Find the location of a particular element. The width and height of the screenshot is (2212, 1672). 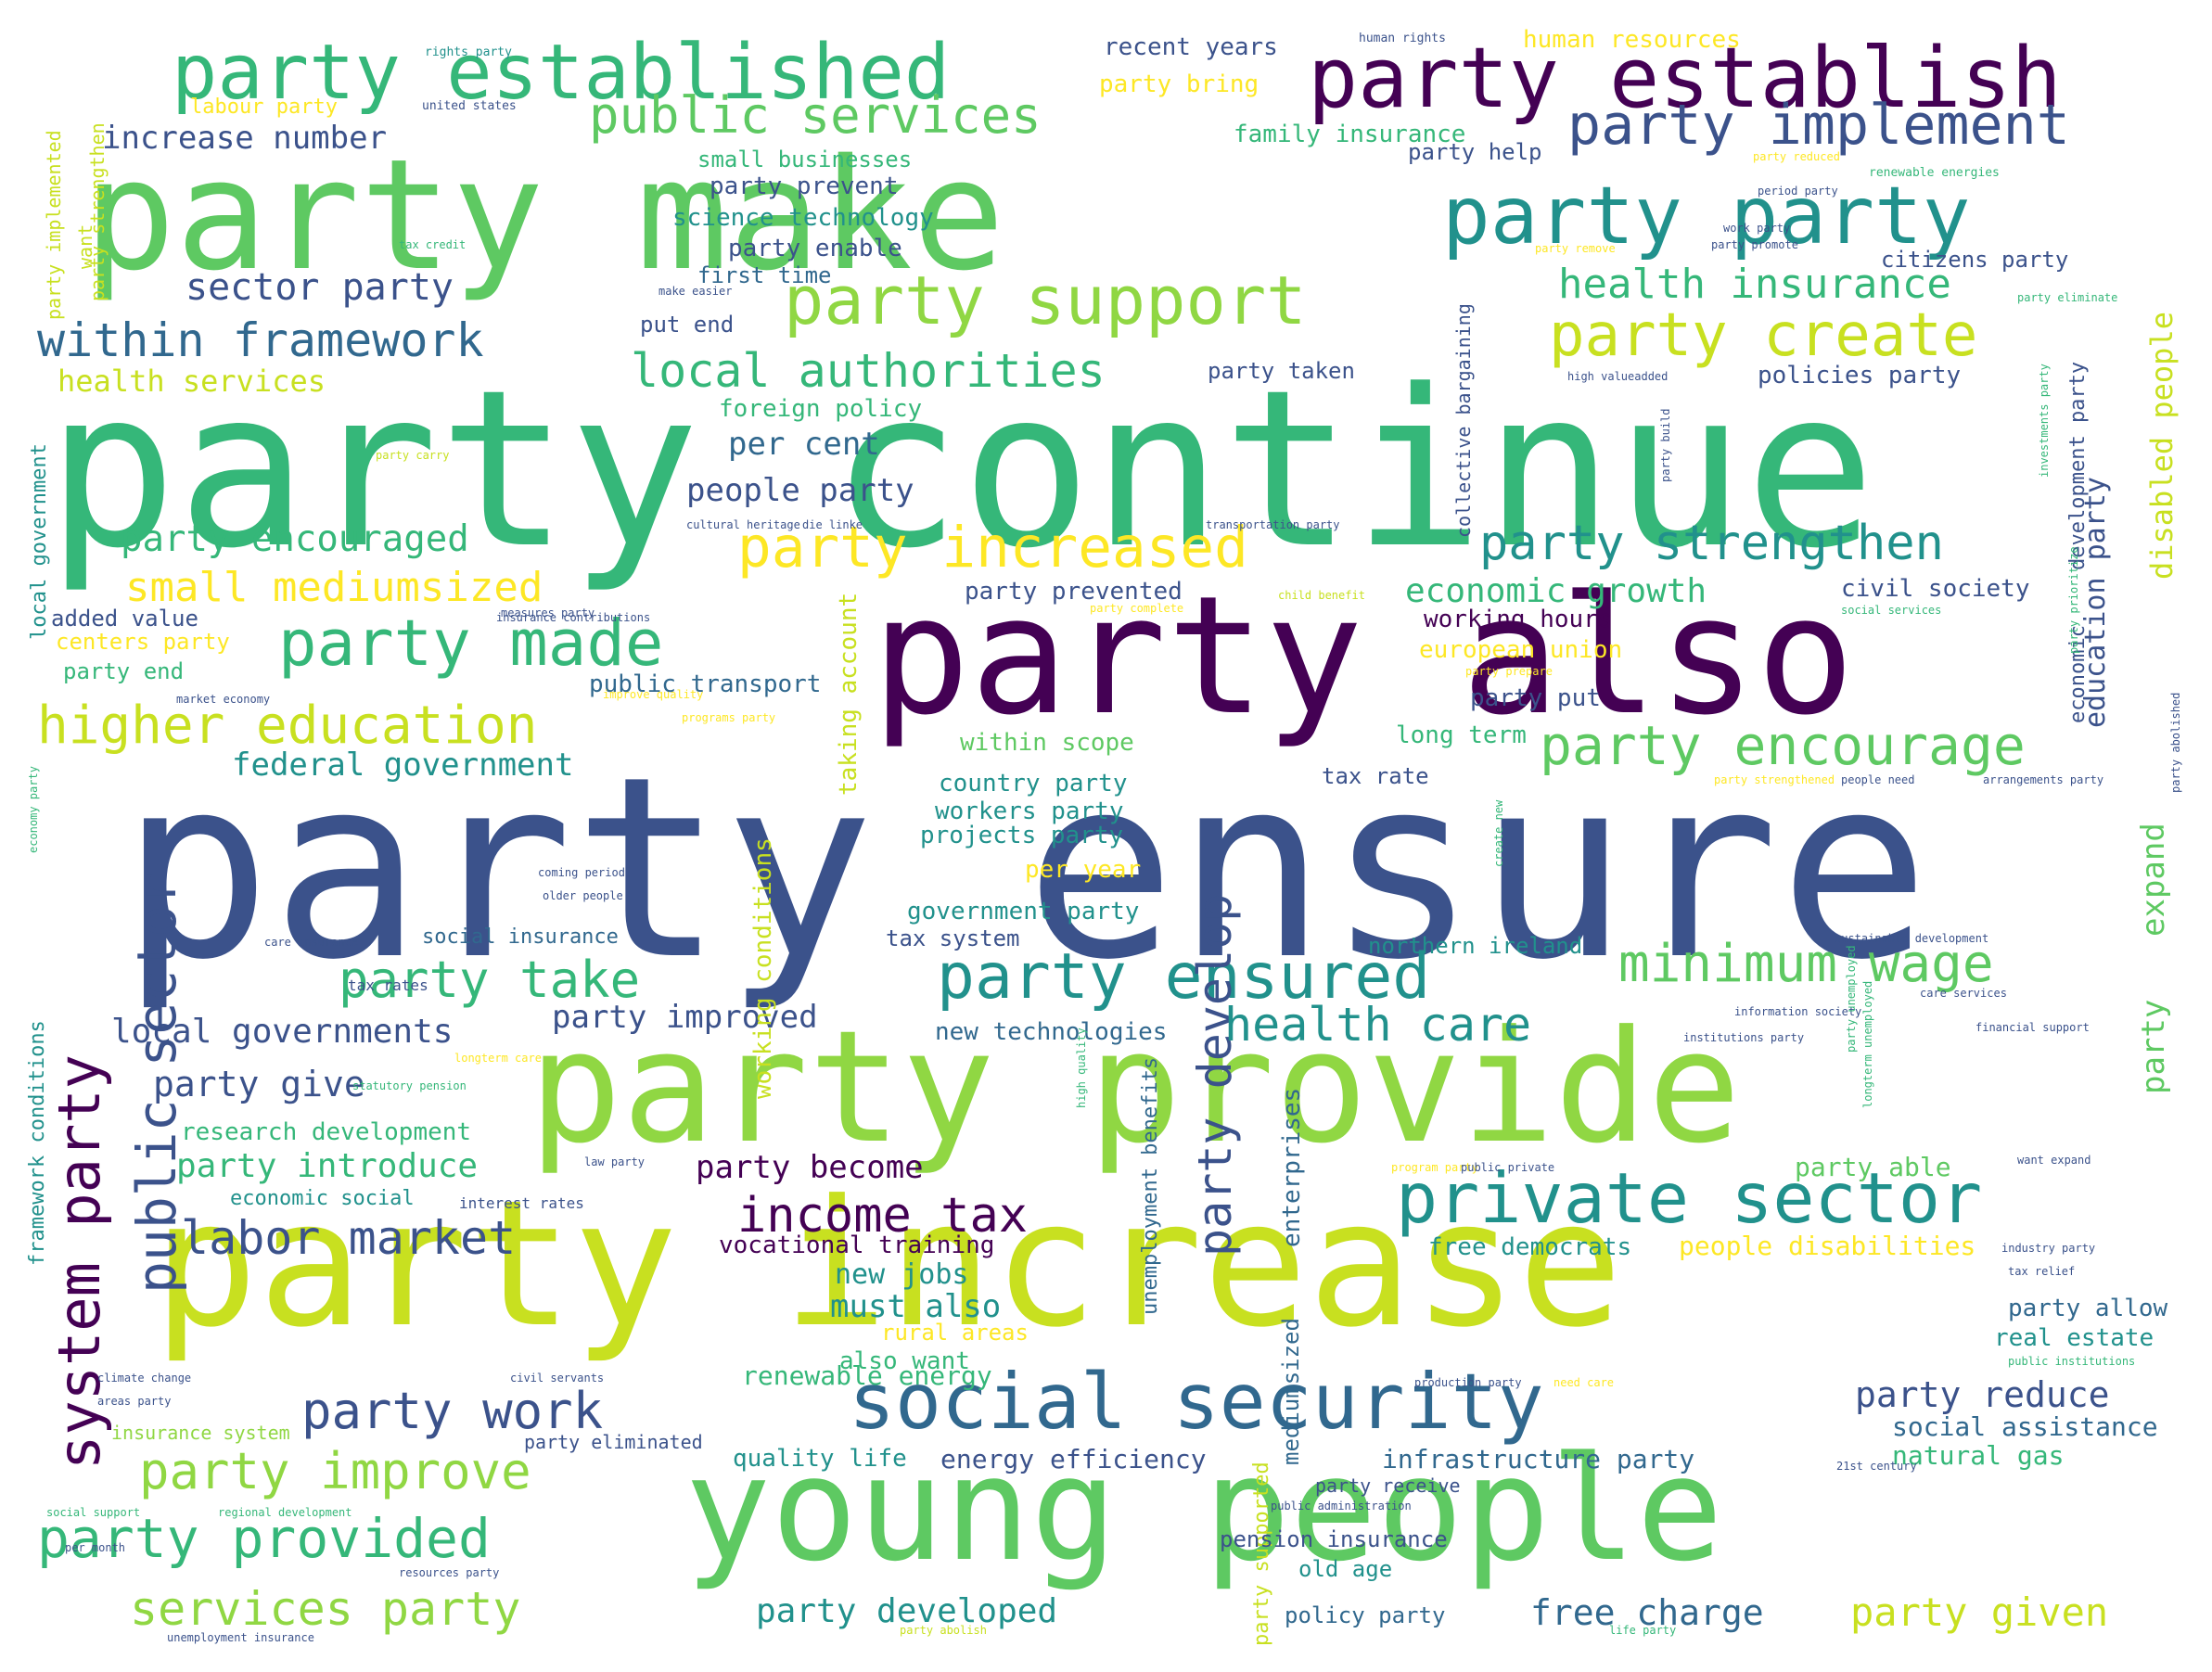

word: quality life is located at coordinates (820, 1459).